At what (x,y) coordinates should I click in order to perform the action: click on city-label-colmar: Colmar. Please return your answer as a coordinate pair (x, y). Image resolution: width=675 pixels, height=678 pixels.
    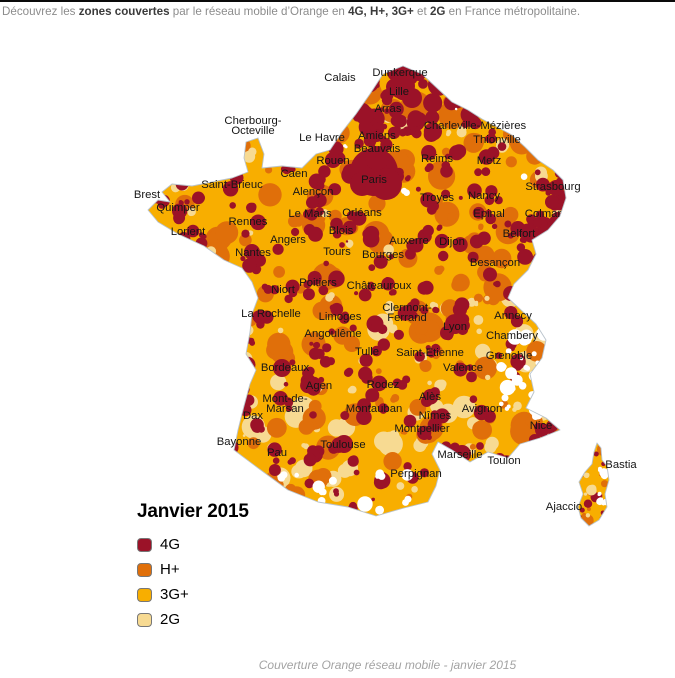
    Looking at the image, I should click on (543, 214).